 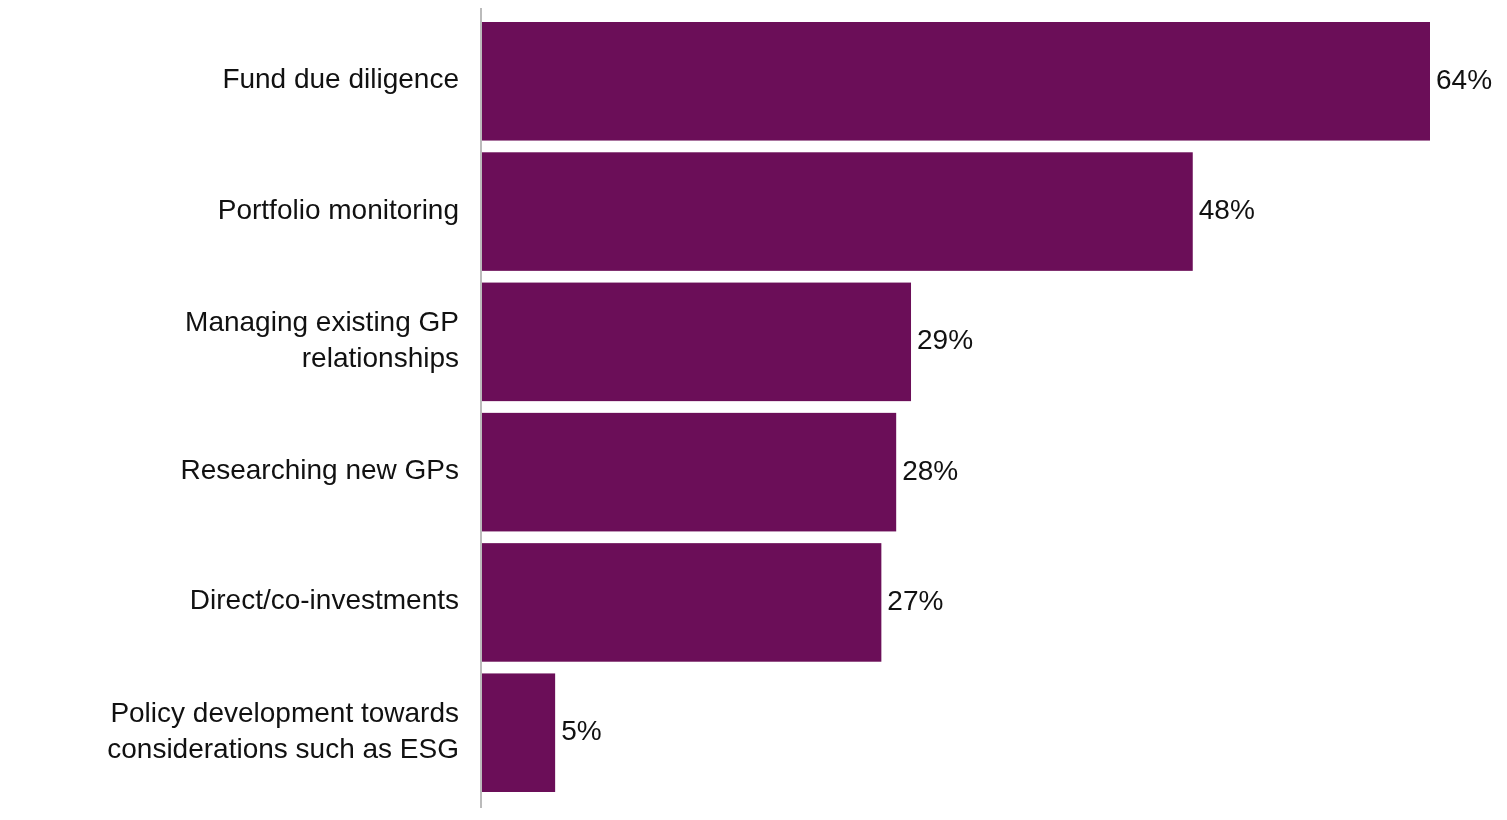 What do you see at coordinates (319, 470) in the screenshot?
I see `y-tick-label: Researching new GPs` at bounding box center [319, 470].